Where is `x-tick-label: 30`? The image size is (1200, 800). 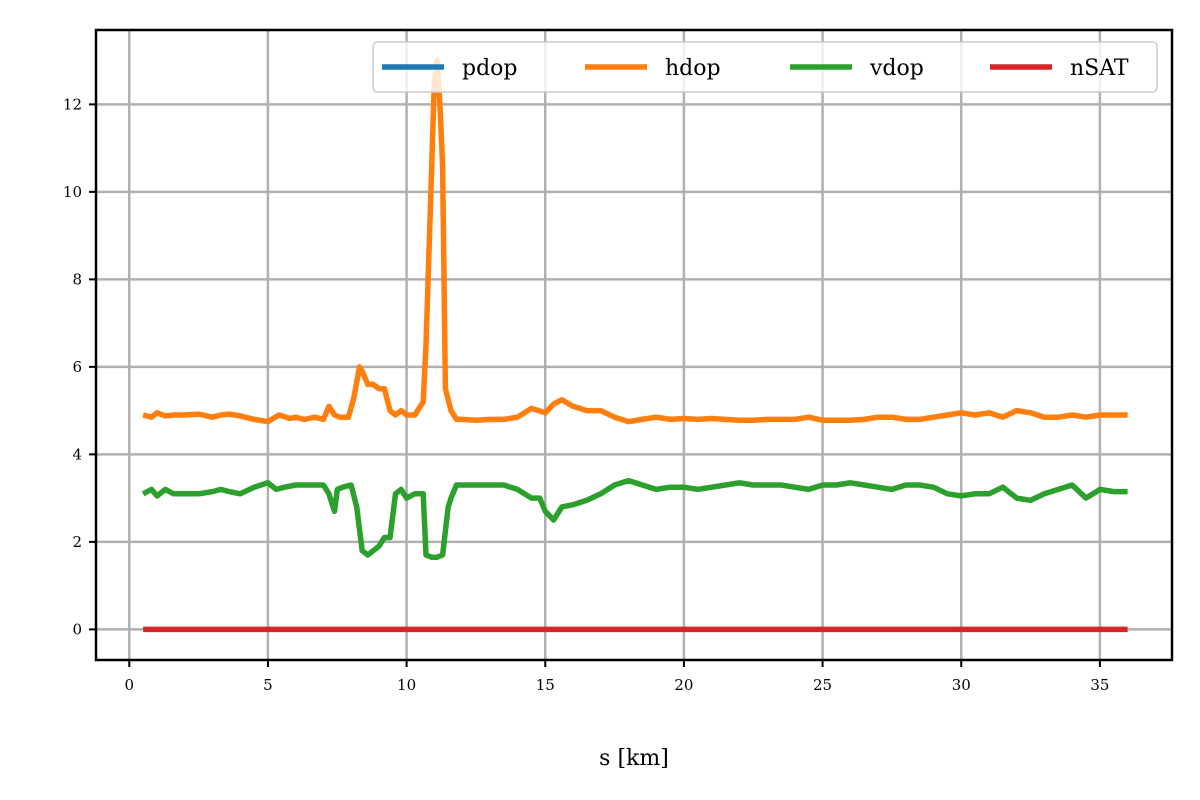
x-tick-label: 30 is located at coordinates (961, 685).